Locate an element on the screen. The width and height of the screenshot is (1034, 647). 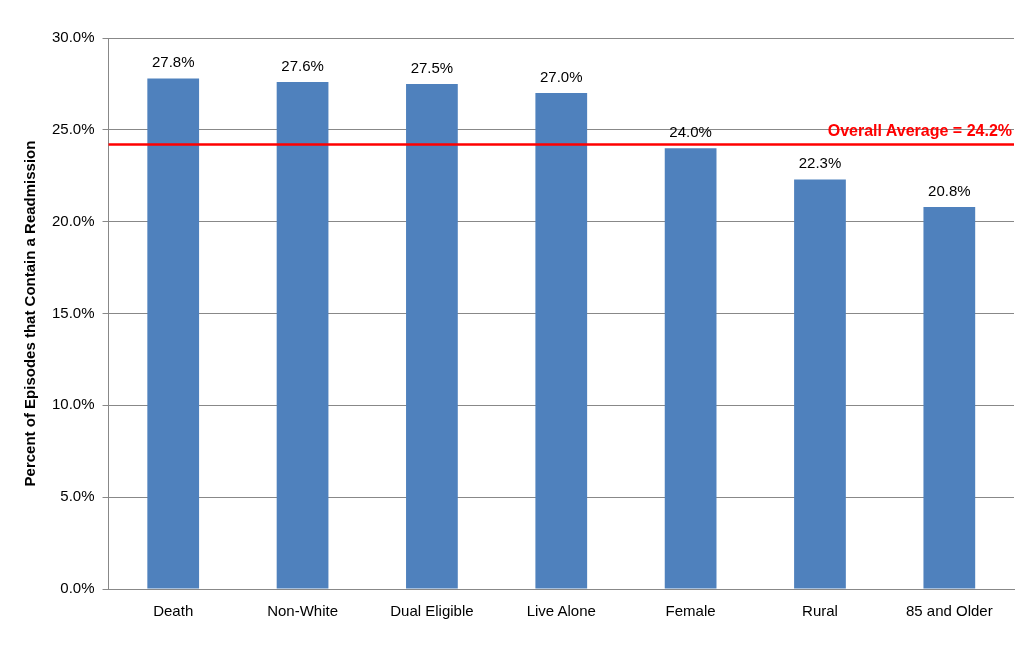
y-tick-label: 25.0% is located at coordinates (73, 128).